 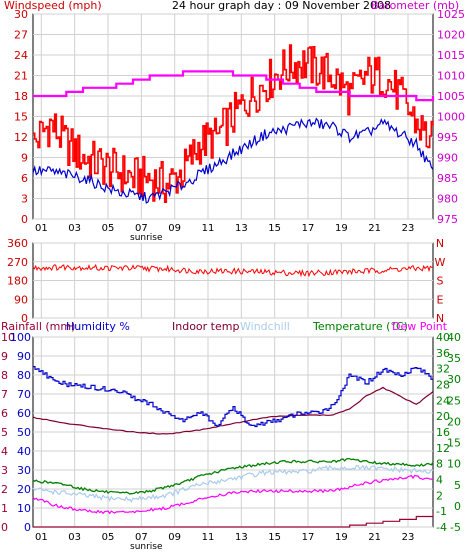 What do you see at coordinates (24, 375) in the screenshot?
I see `humidity-tick-label: 80` at bounding box center [24, 375].